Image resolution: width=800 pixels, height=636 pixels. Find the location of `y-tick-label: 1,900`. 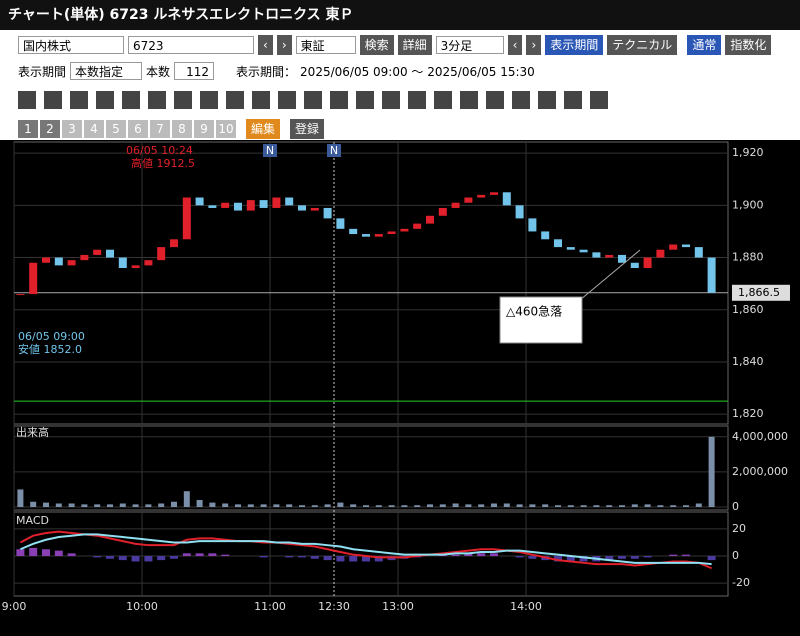

y-tick-label: 1,900 is located at coordinates (748, 204).